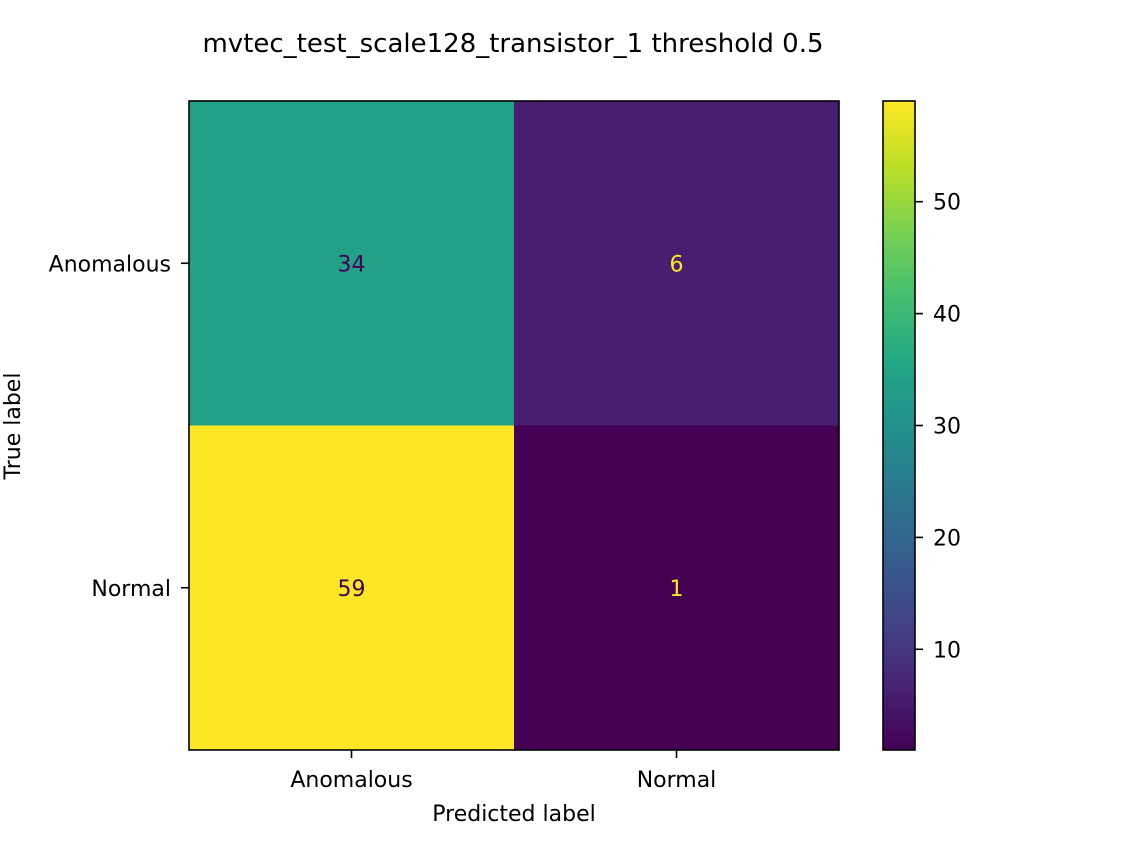 Image resolution: width=1126 pixels, height=849 pixels. What do you see at coordinates (947, 203) in the screenshot?
I see `colorbar-tick-label-4: 50` at bounding box center [947, 203].